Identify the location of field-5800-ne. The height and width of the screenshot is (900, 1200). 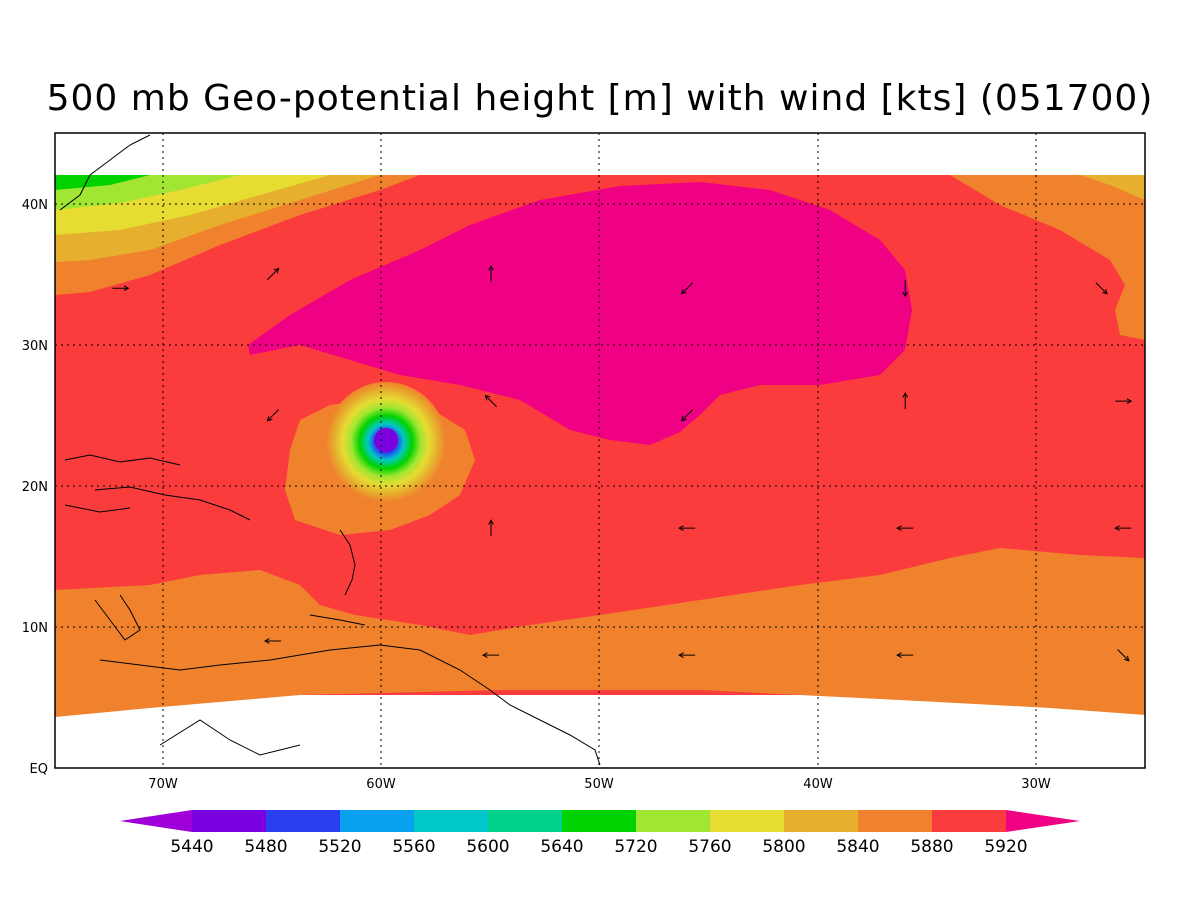
(1112, 187).